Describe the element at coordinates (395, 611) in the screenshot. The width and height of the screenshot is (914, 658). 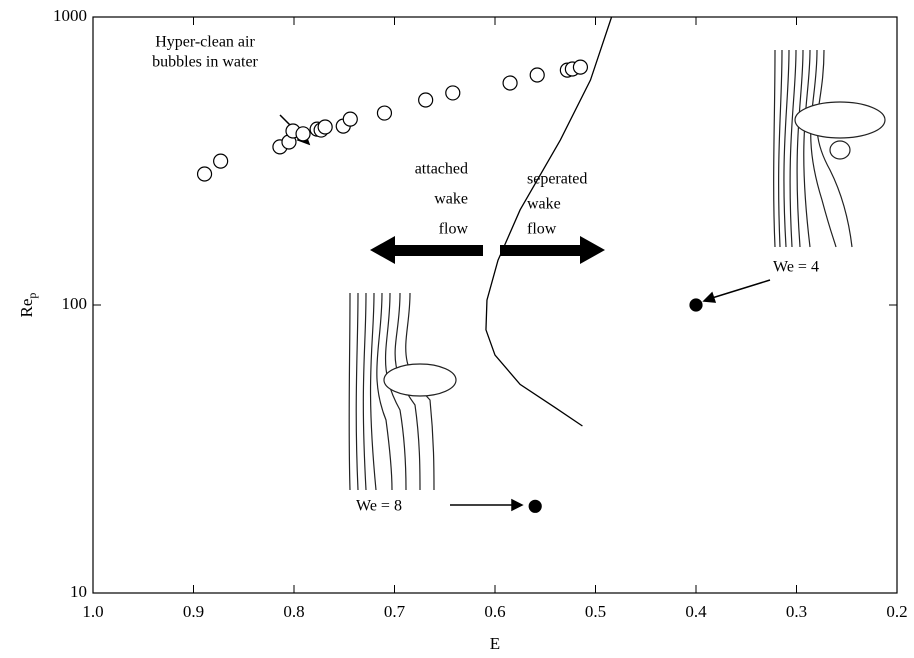
I see `x-tick-label: 0.7` at that location.